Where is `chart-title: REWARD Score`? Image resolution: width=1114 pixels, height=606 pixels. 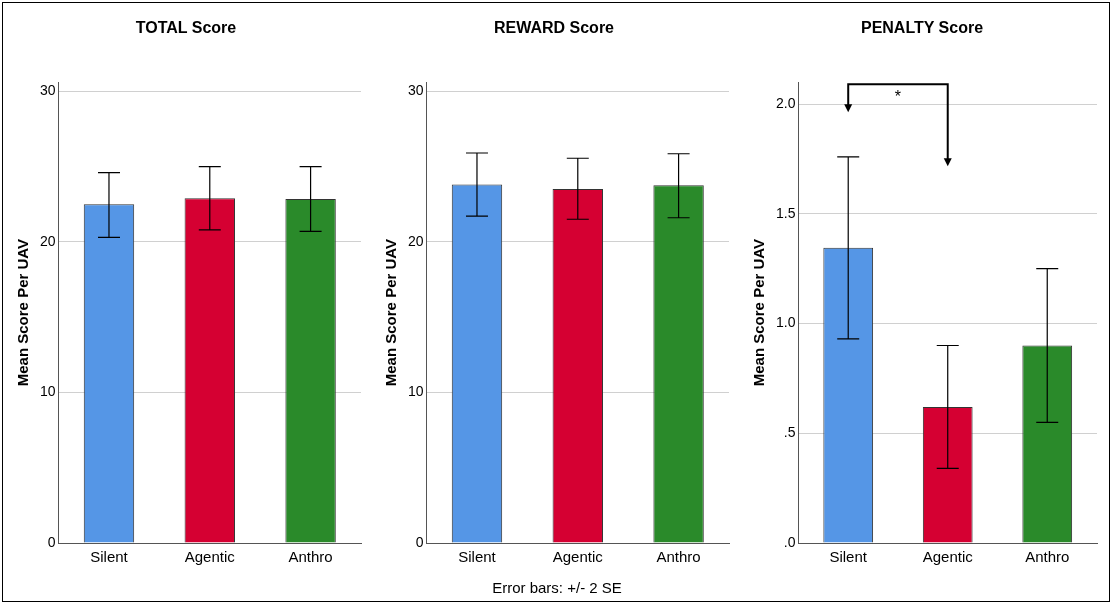
chart-title: REWARD Score is located at coordinates (554, 28).